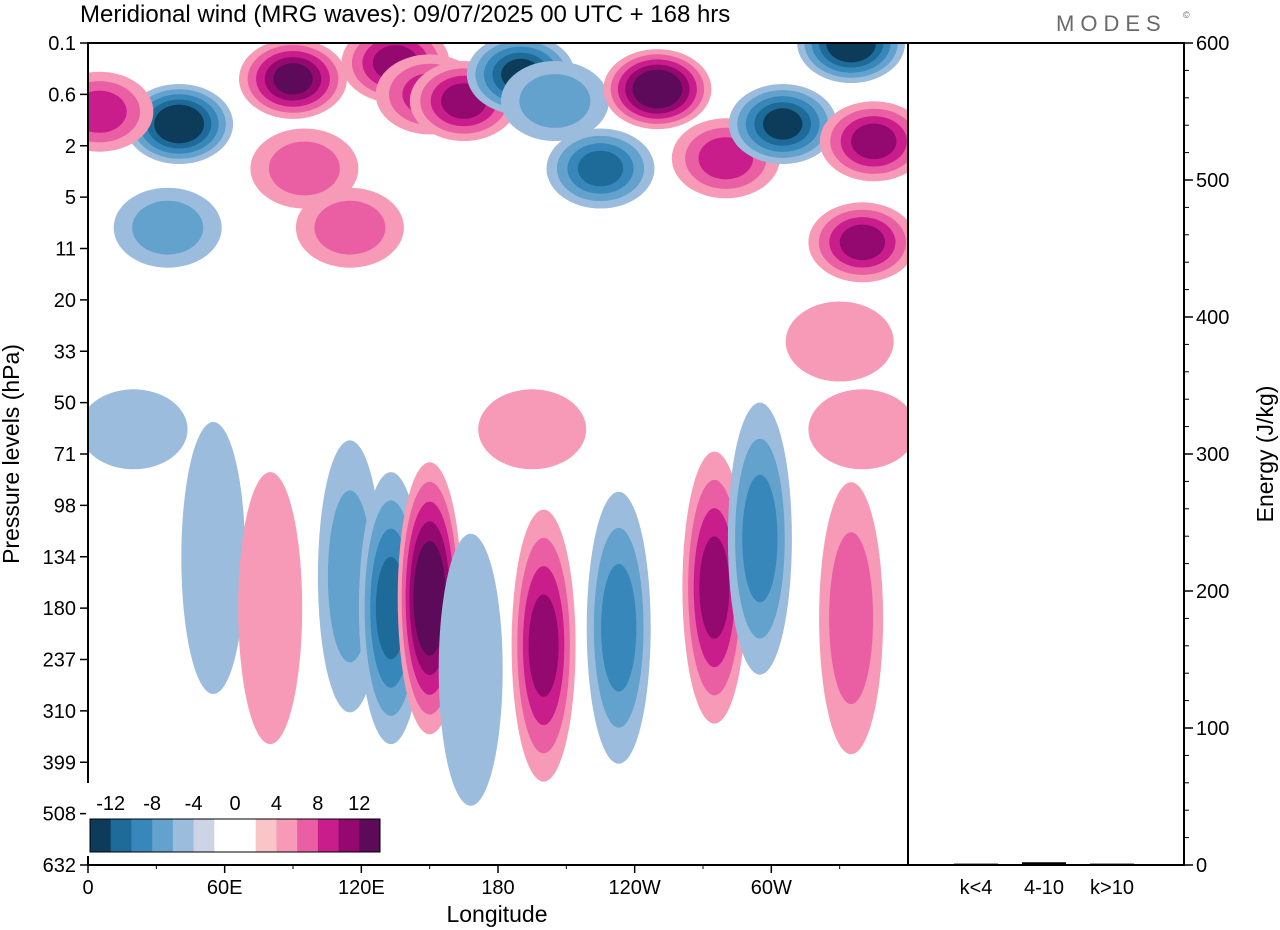  Describe the element at coordinates (110, 804) in the screenshot. I see `colorbar-label: -12` at that location.